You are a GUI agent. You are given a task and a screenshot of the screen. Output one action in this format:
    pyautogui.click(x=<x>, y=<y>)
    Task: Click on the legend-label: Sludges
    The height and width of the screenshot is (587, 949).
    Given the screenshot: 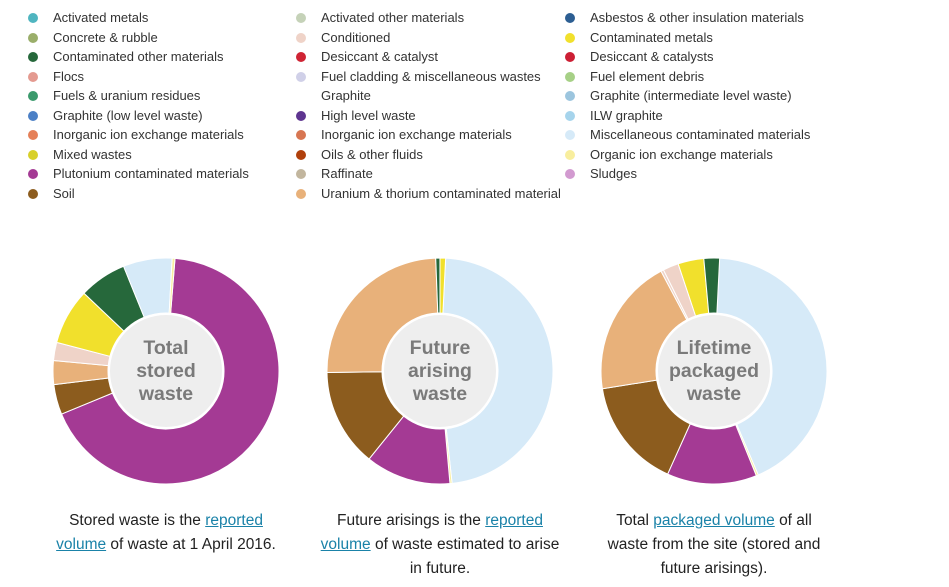 What is the action you would take?
    pyautogui.click(x=613, y=173)
    